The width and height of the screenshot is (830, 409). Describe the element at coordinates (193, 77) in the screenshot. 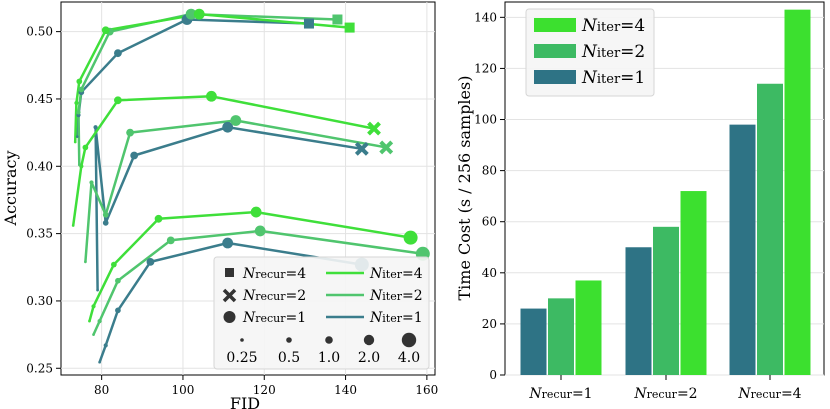

I see `series-line-recur4-iter1` at that location.